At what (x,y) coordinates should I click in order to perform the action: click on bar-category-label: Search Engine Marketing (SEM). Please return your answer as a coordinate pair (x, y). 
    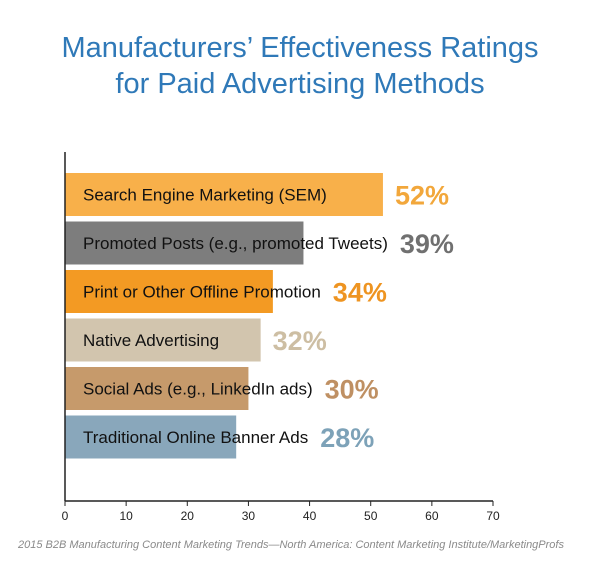
    Looking at the image, I should click on (205, 195).